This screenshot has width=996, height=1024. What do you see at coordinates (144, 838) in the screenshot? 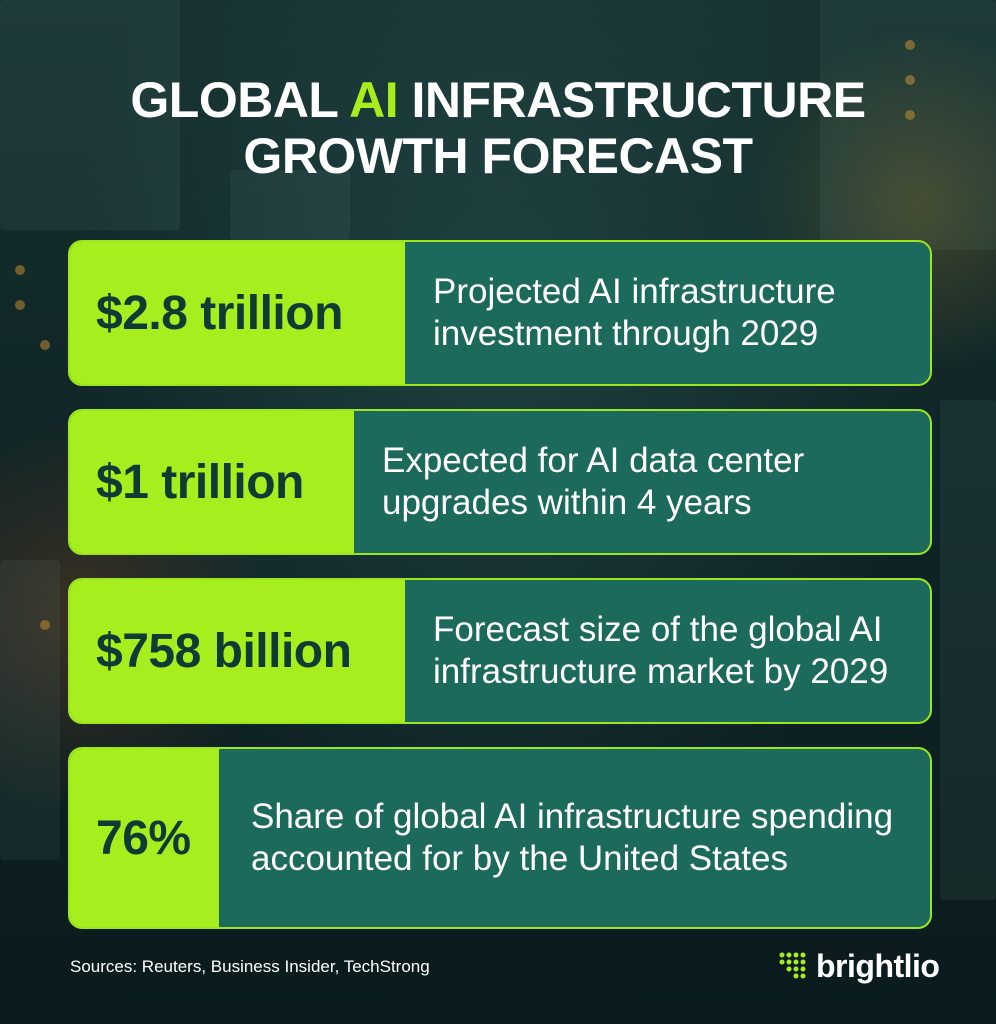
I see `stat-value: 76%` at bounding box center [144, 838].